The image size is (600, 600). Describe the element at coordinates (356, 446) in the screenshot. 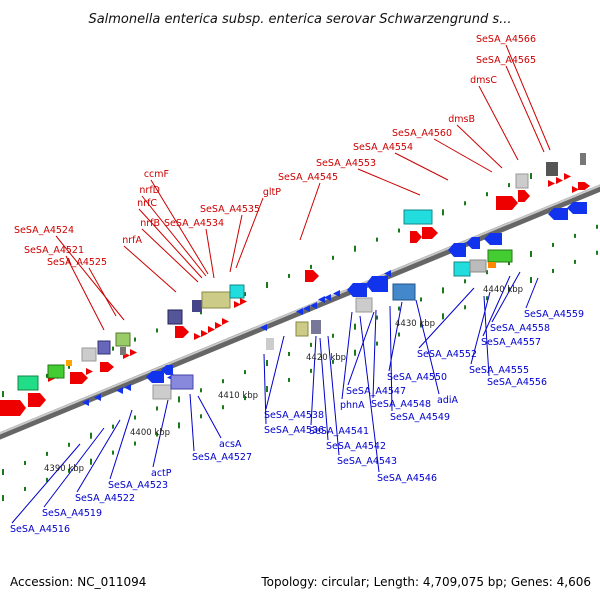

I see `reverse-gene-label: SeSA_A4542` at that location.